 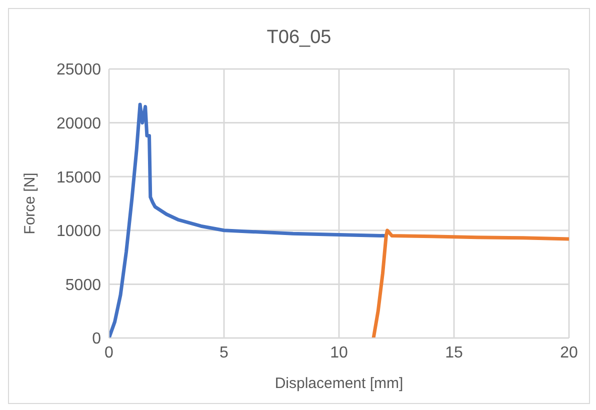 What do you see at coordinates (299, 38) in the screenshot?
I see `chart-title: T06_05` at bounding box center [299, 38].